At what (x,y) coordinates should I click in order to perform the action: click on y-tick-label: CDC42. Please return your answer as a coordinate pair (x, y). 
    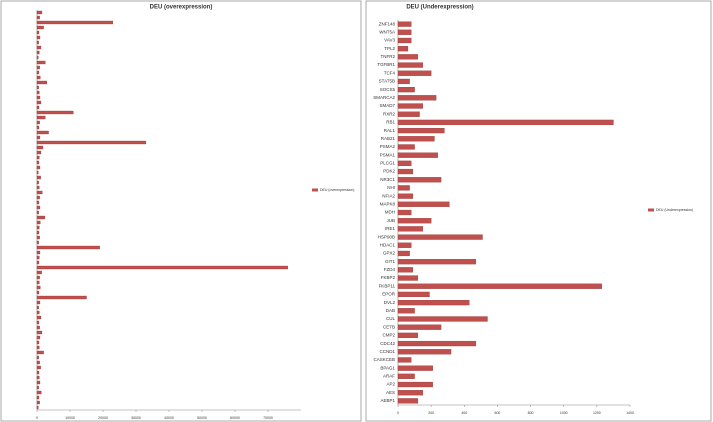
    Looking at the image, I should click on (387, 343).